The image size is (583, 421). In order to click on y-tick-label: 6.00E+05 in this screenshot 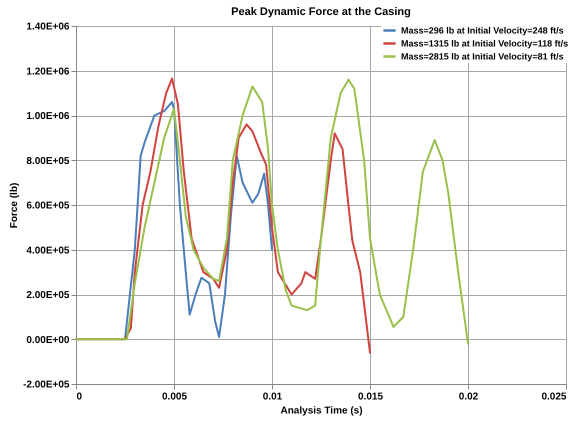, I will do `click(48, 206)`.